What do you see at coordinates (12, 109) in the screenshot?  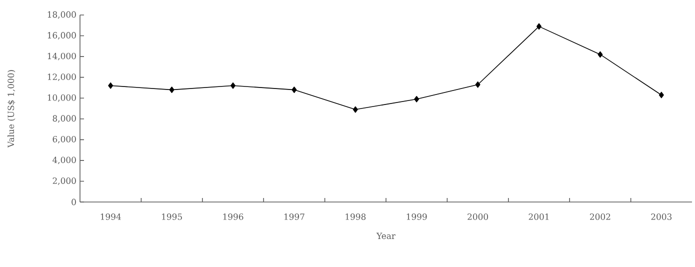 I see `y-axis-title: Value (US$ 1,000)` at bounding box center [12, 109].